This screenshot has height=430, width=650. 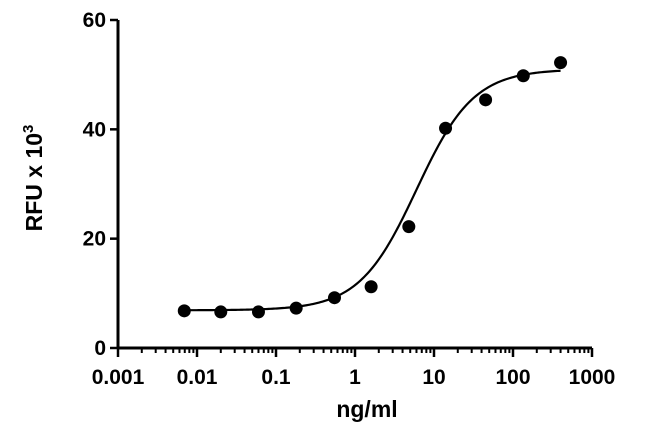 I want to click on y-tick-label: 40, so click(x=94, y=129).